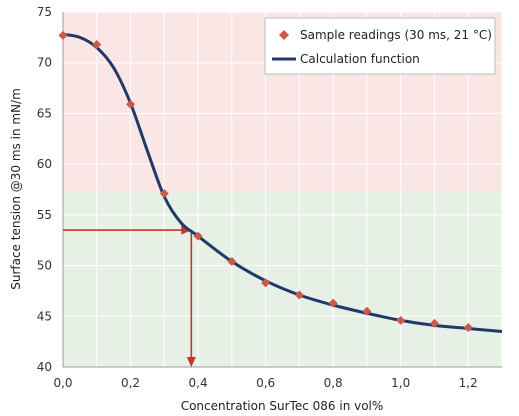 Image resolution: width=519 pixels, height=416 pixels. I want to click on x-tick-labels: 0,0 0,2 0,4 0,6 0,8 1,0 1,2, so click(265, 383).